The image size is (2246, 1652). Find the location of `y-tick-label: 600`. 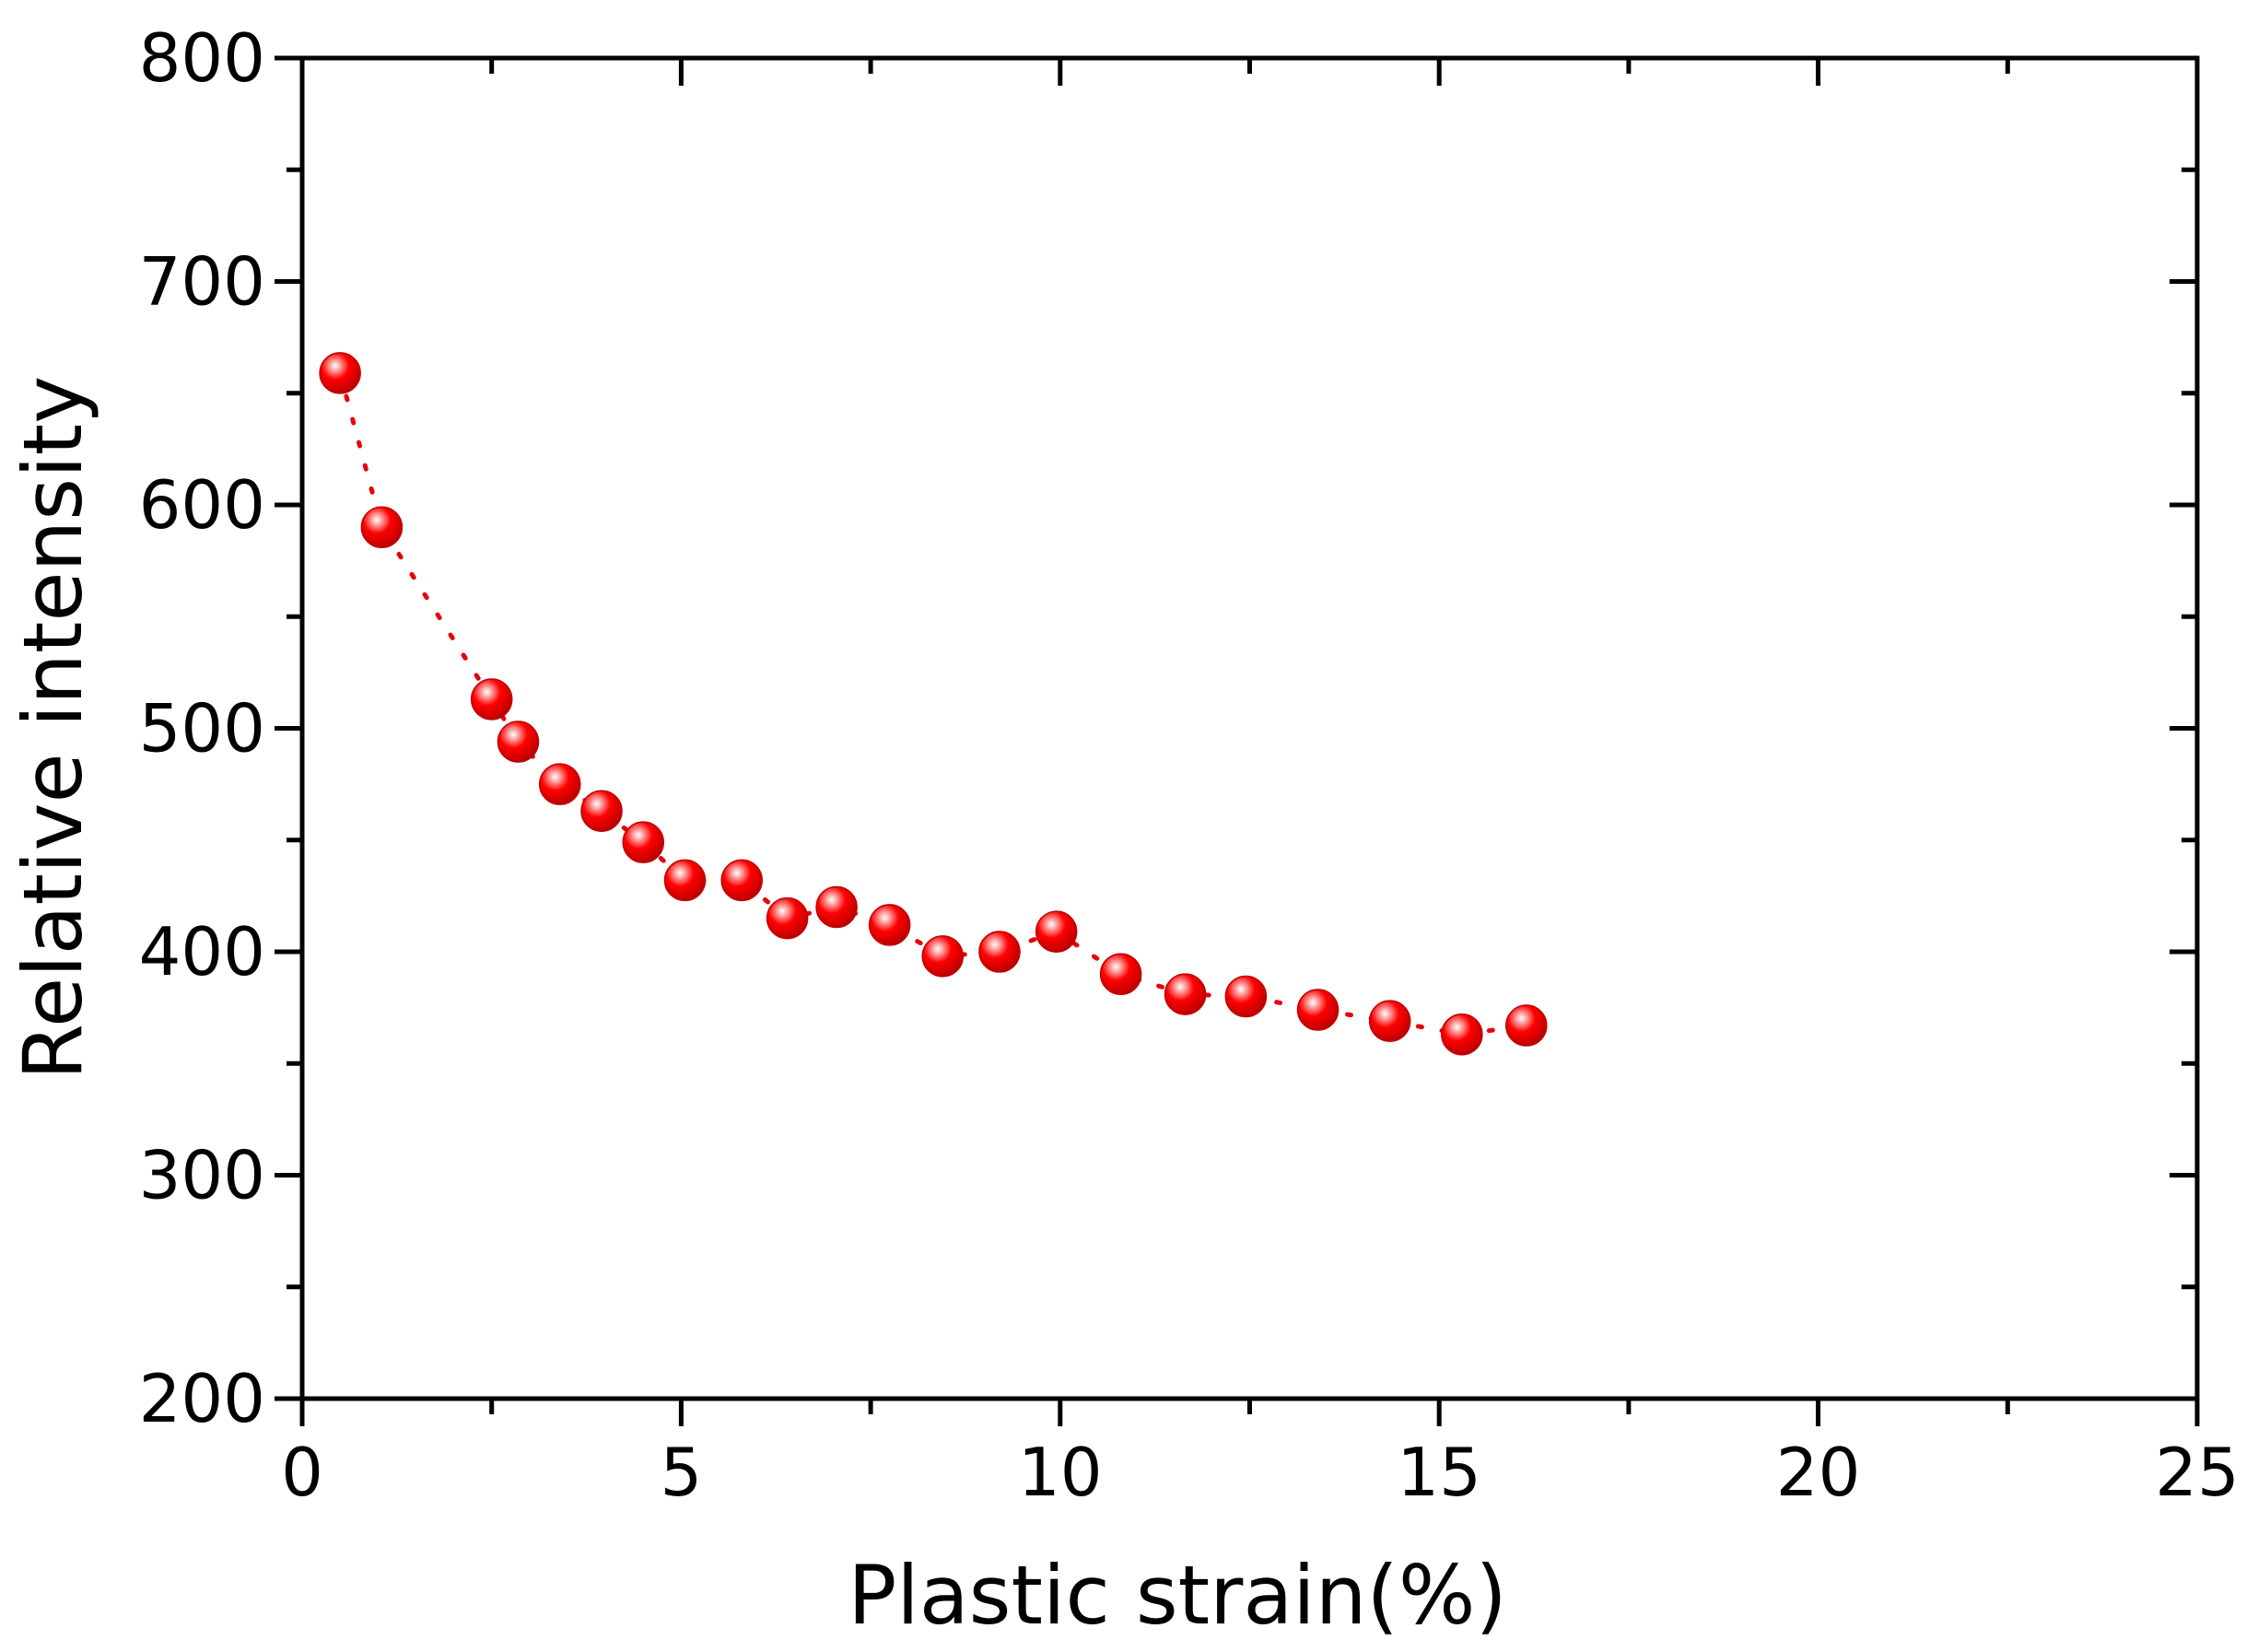

y-tick-label: 600 is located at coordinates (202, 505).